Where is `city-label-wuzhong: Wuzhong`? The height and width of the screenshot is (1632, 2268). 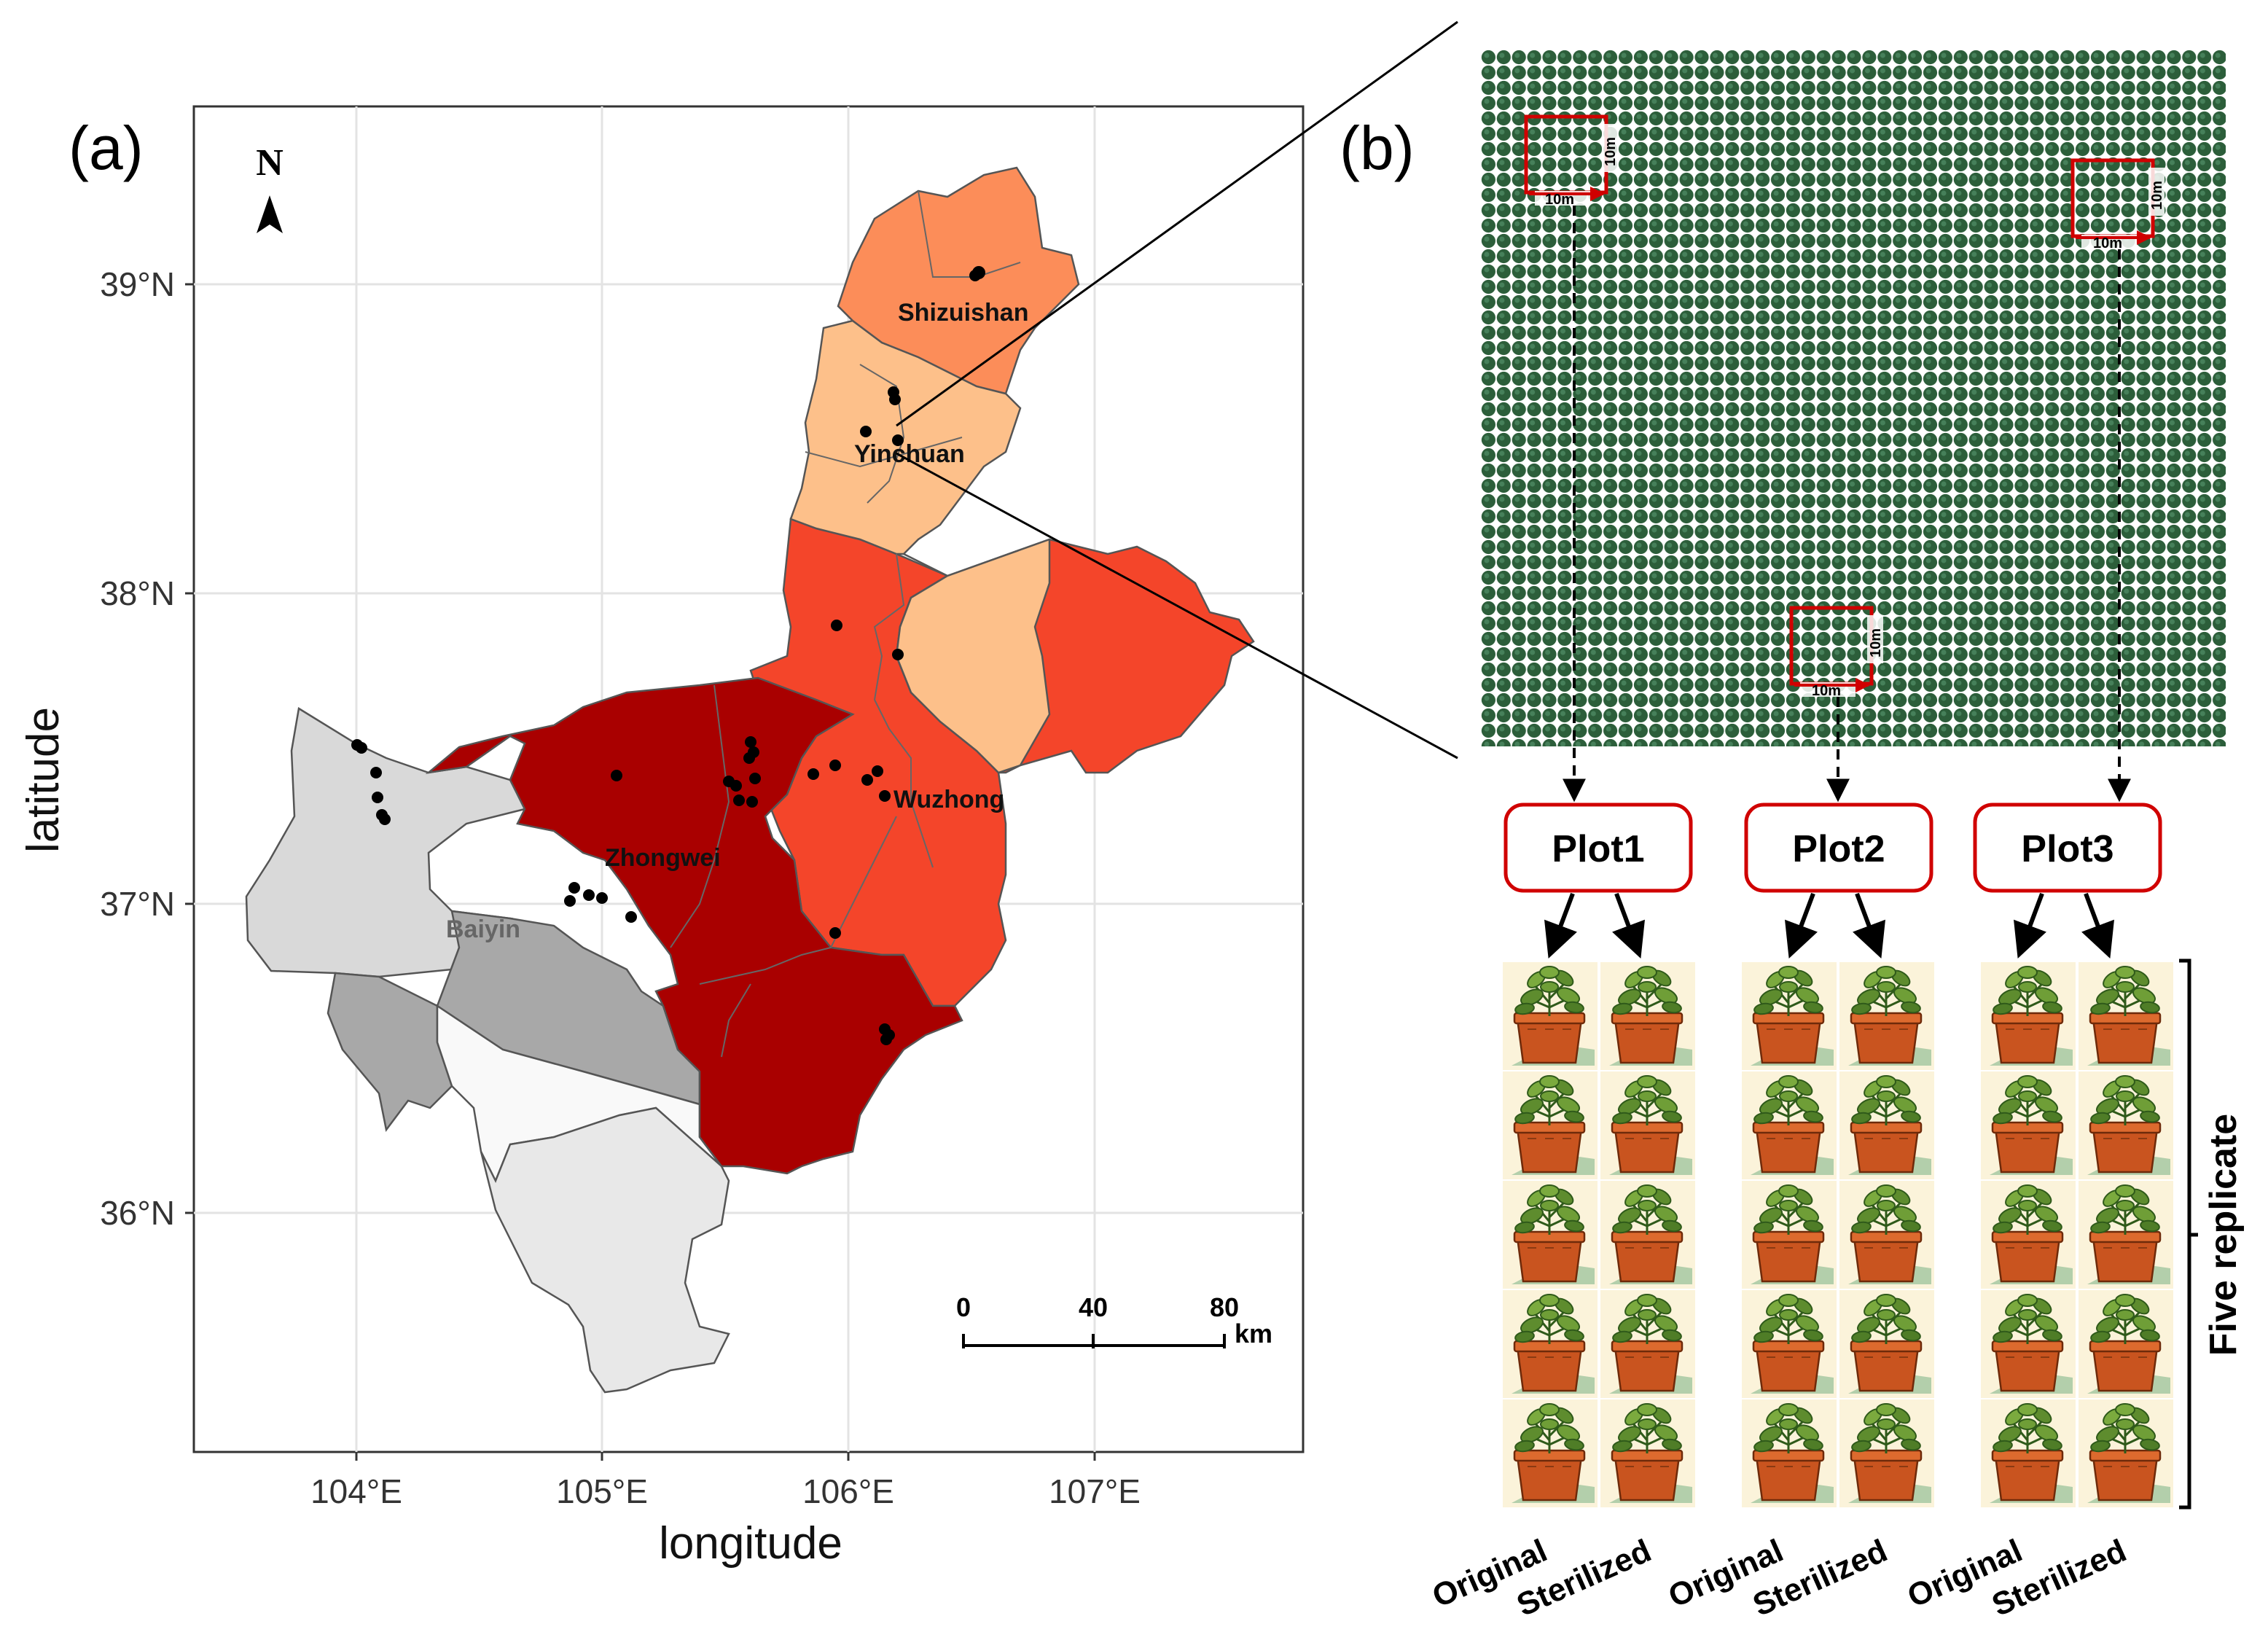
city-label-wuzhong: Wuzhong is located at coordinates (949, 799).